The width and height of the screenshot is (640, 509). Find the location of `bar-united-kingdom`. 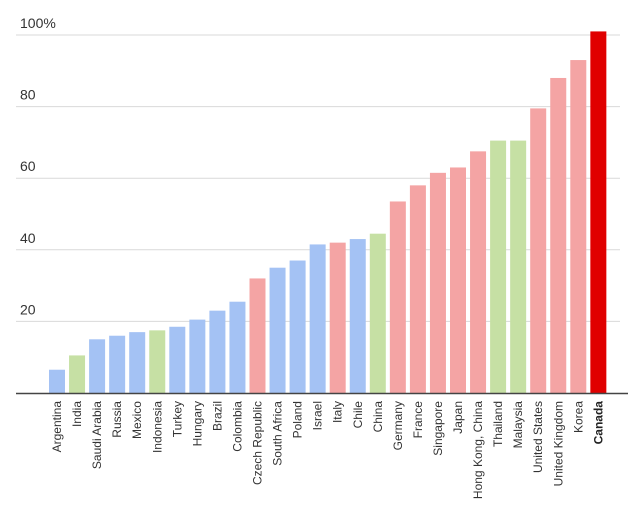

bar-united-kingdom is located at coordinates (558, 235).